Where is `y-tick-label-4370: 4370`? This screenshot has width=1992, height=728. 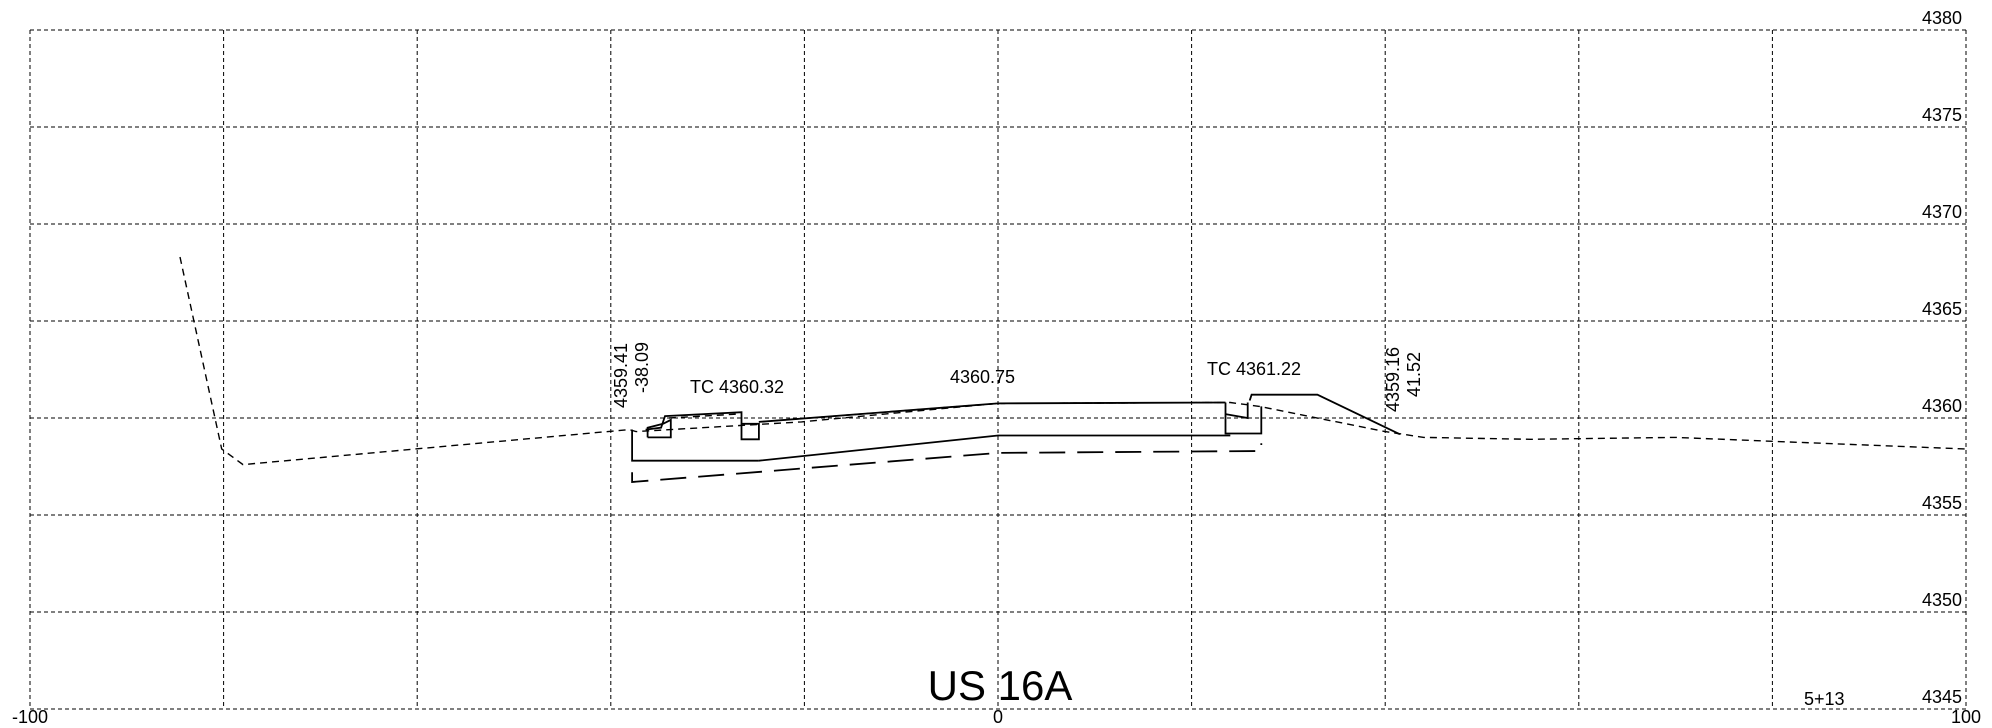 y-tick-label-4370: 4370 is located at coordinates (1942, 212).